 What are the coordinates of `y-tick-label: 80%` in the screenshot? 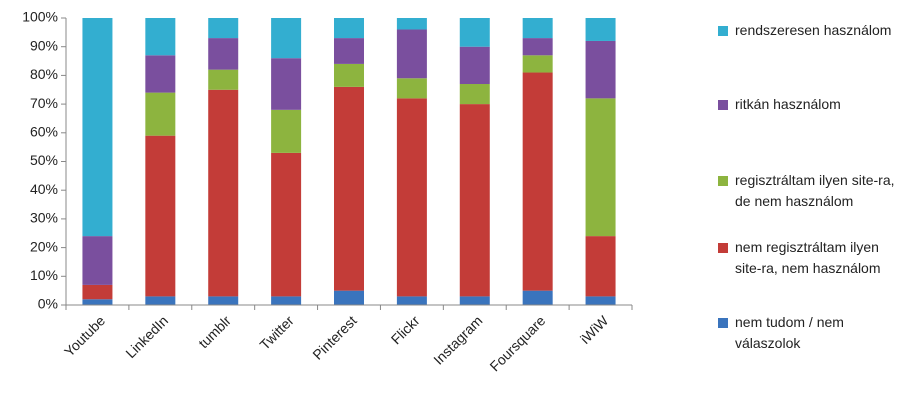 It's located at (44, 74).